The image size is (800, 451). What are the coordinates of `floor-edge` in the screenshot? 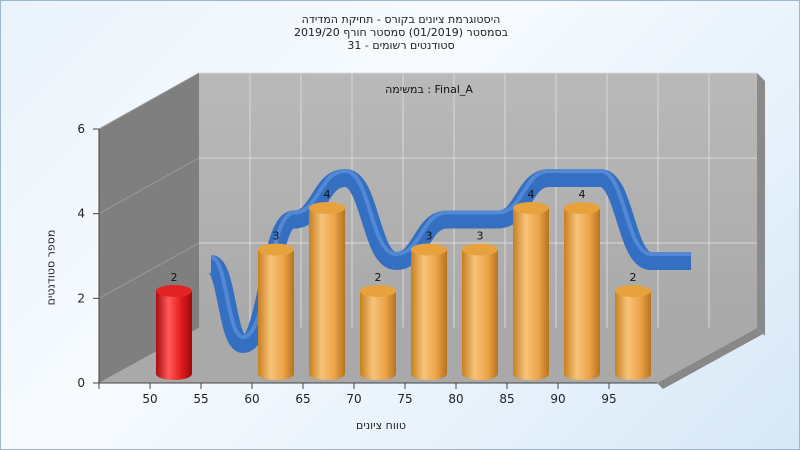 It's located at (710, 358).